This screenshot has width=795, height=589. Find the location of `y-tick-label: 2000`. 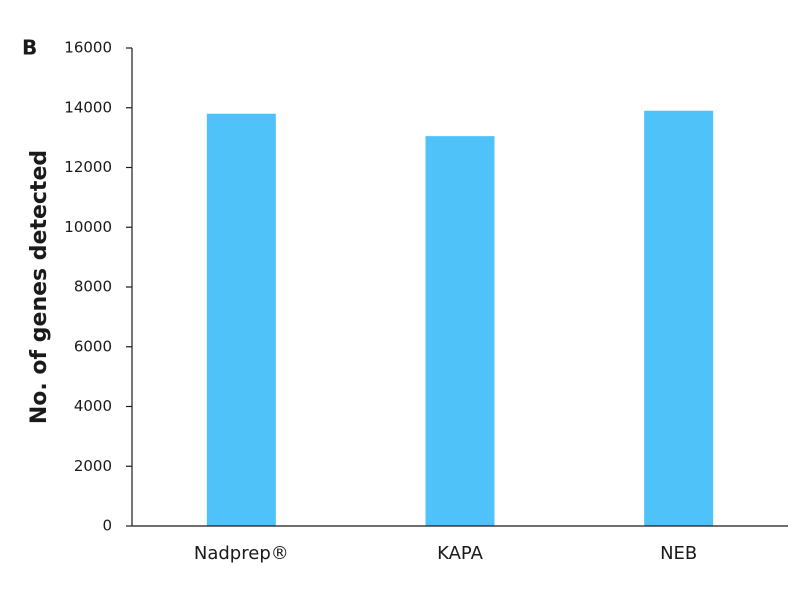

y-tick-label: 2000 is located at coordinates (93, 466).